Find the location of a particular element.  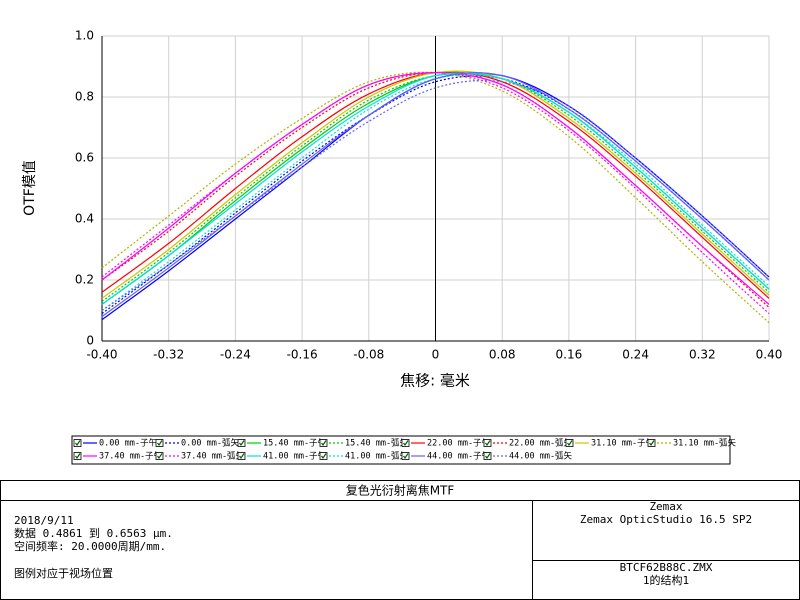

info-text: 数据 0.4861 到 0.6563 μm. is located at coordinates (93, 533).